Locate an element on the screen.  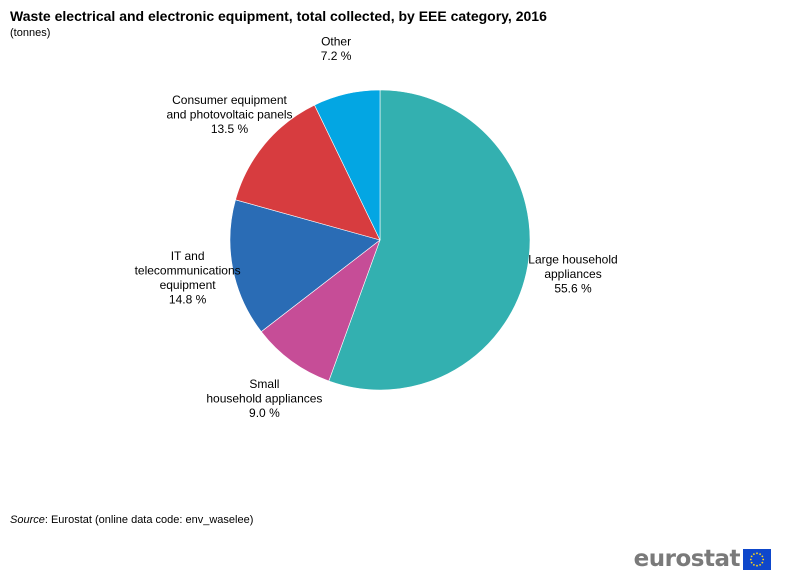
slice-label: IT and telecommunications equipment 14.8 % is located at coordinates (188, 278).